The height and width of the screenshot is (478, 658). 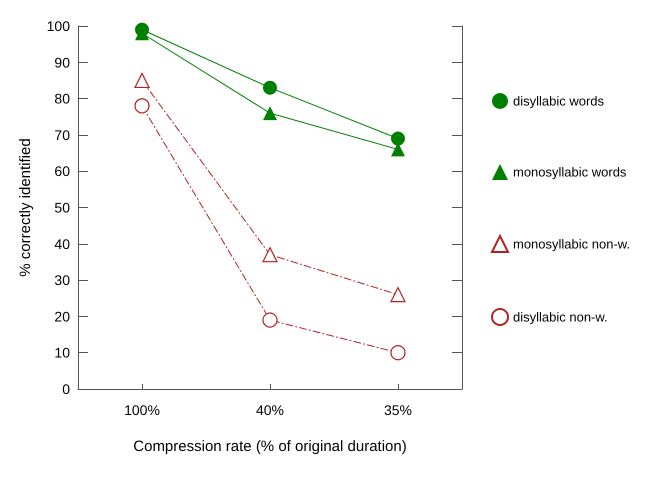 I want to click on y-tick-label: 50, so click(x=62, y=208).